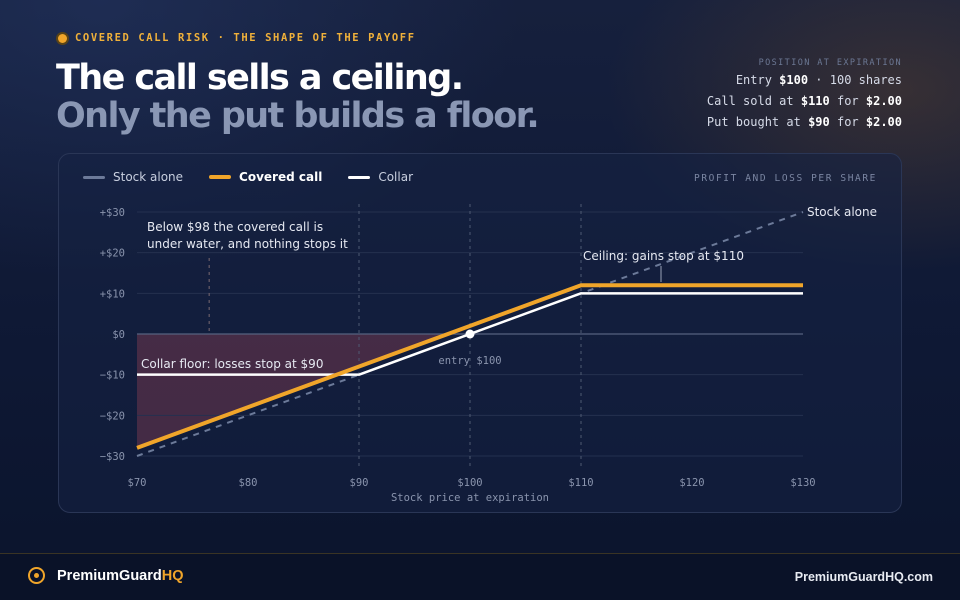  Describe the element at coordinates (815, 101) in the screenshot. I see `call-strike: $110` at that location.